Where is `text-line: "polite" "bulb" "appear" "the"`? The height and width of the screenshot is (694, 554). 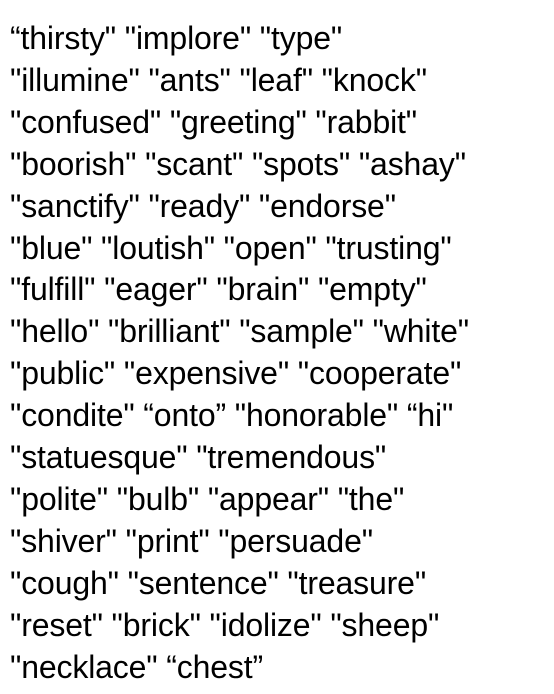
text-line: "polite" "bulb" "appear" "the" is located at coordinates (207, 498).